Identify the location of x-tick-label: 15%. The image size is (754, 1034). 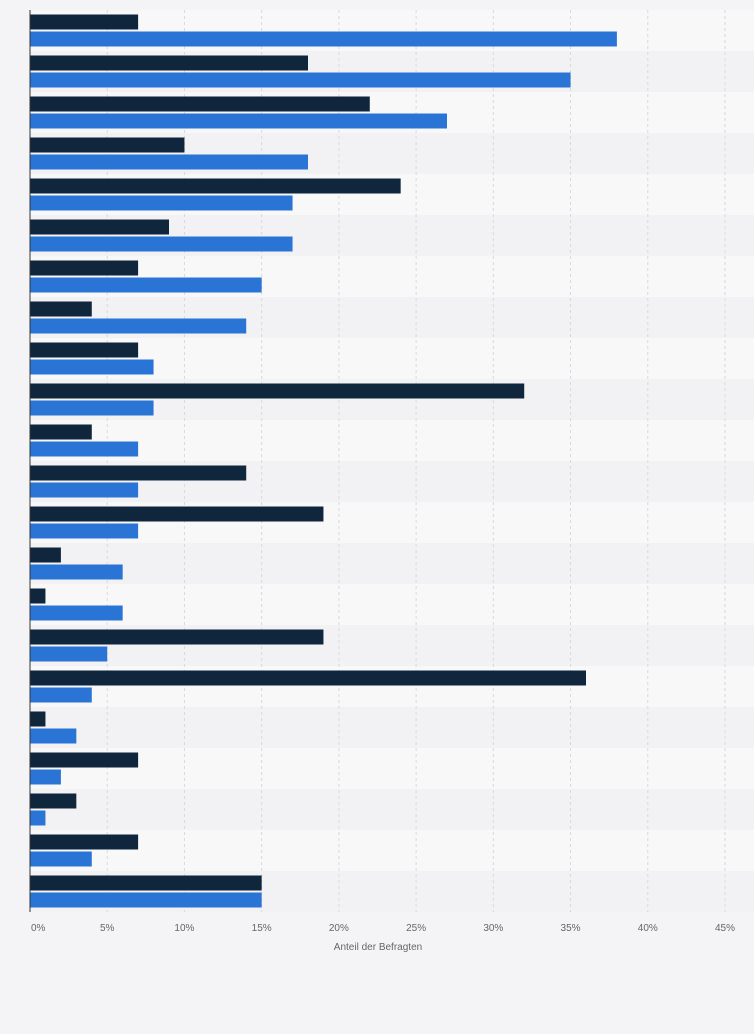
(262, 928).